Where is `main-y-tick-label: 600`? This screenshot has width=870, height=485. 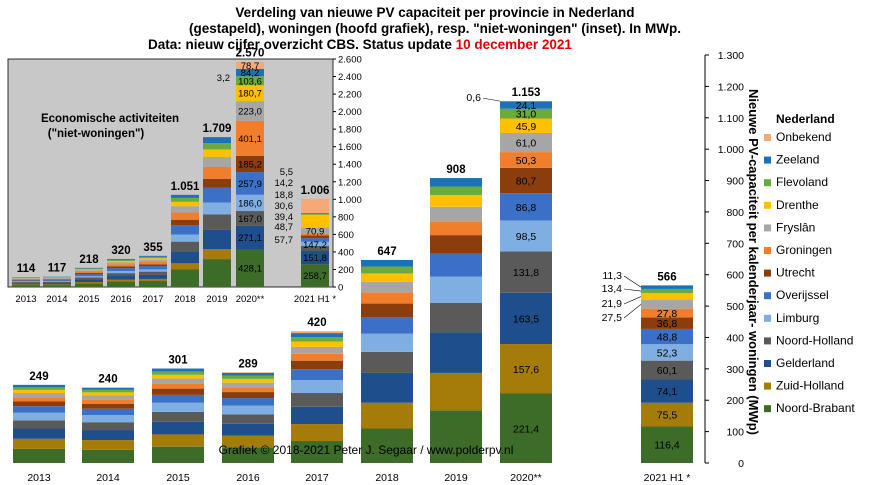
main-y-tick-label: 600 is located at coordinates (735, 276).